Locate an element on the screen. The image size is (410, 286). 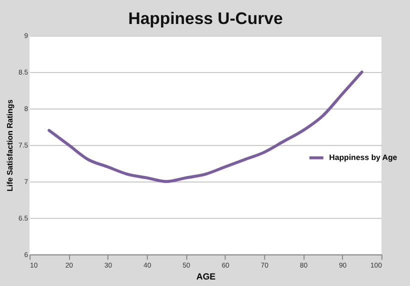
legend-label: Happiness by Age is located at coordinates (363, 157).